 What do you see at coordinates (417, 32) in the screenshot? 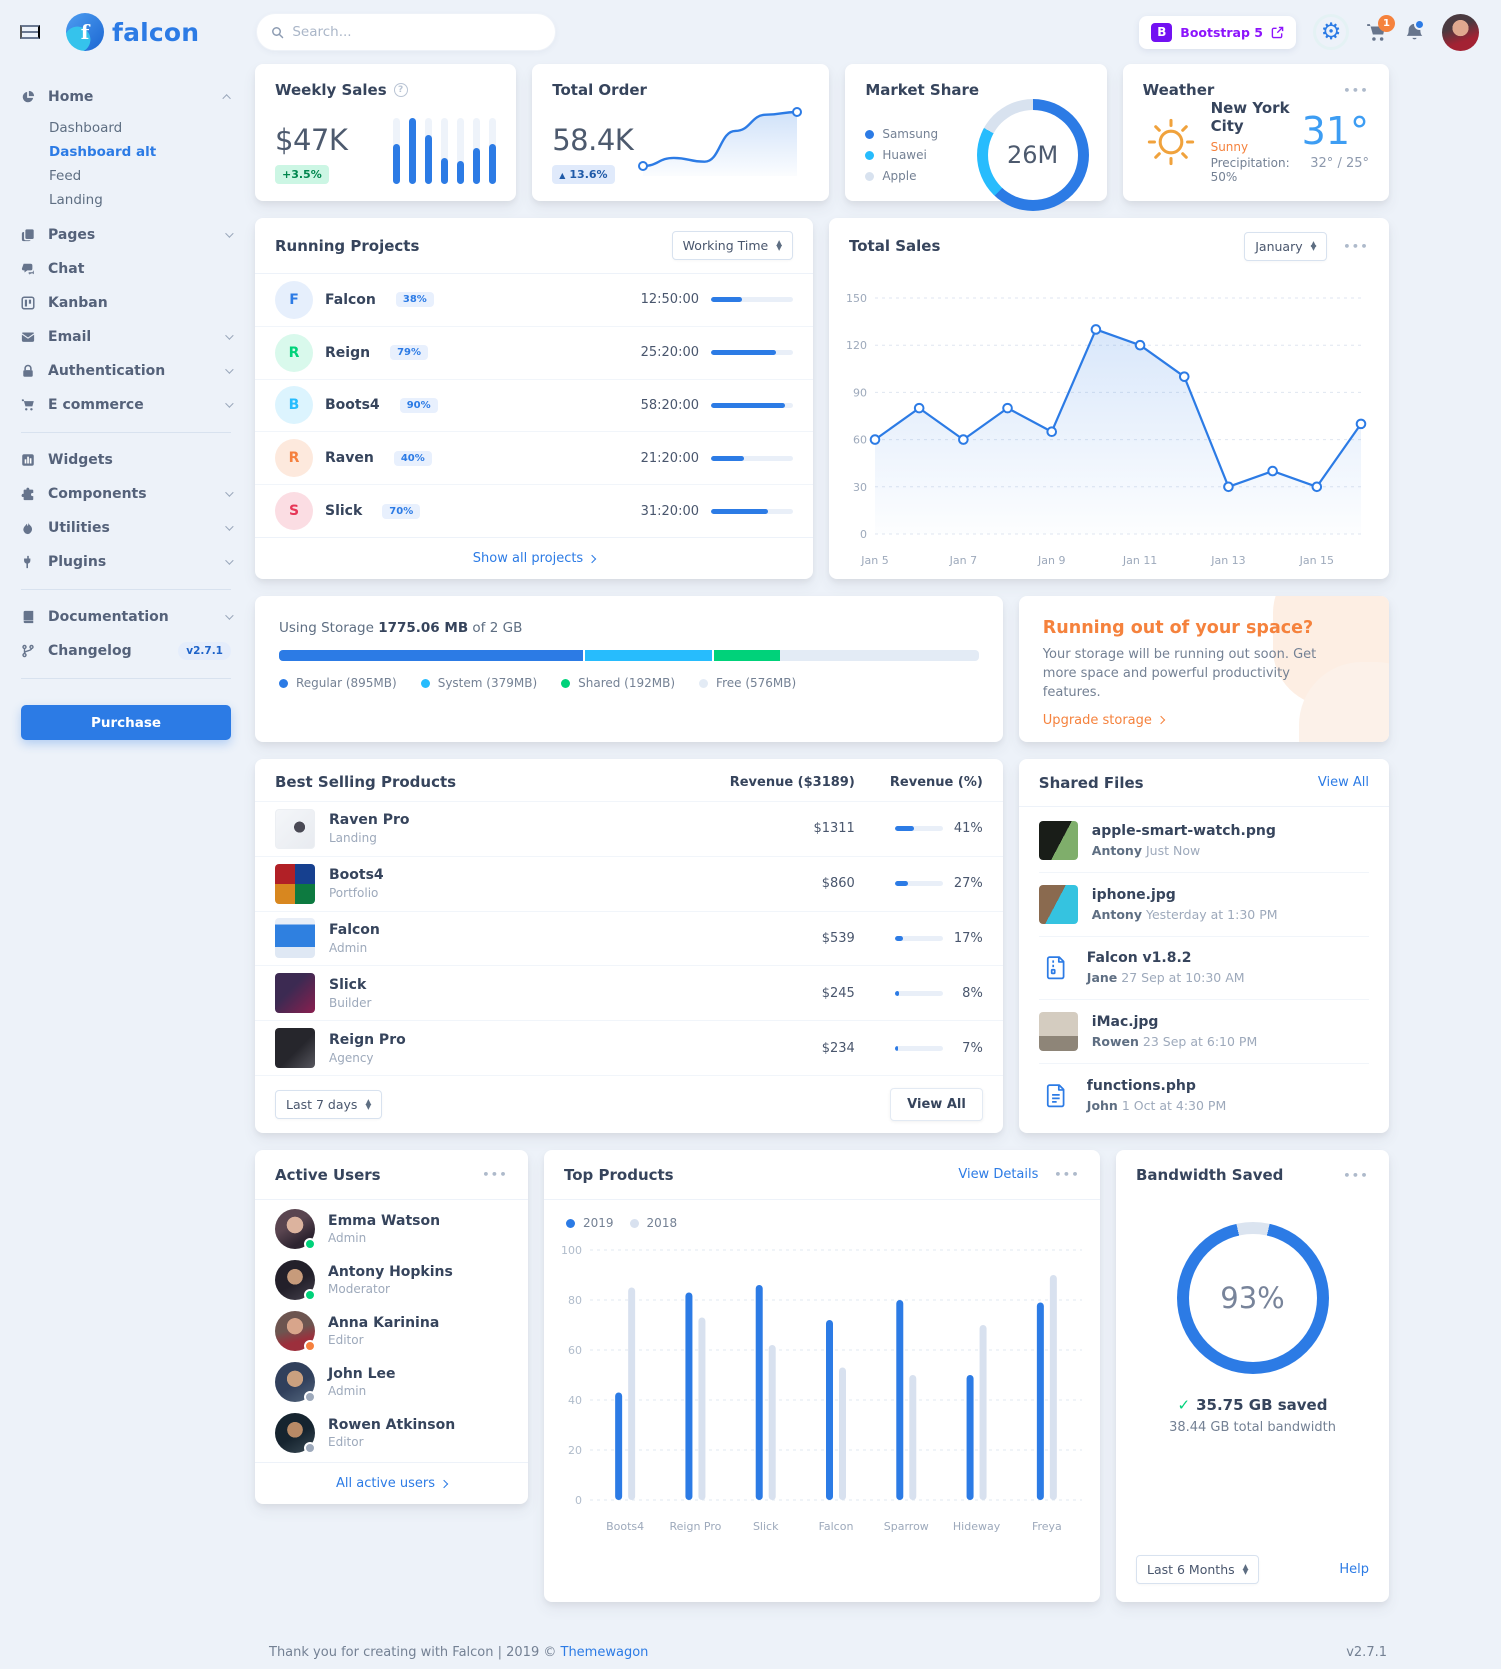
I see `search-input` at bounding box center [417, 32].